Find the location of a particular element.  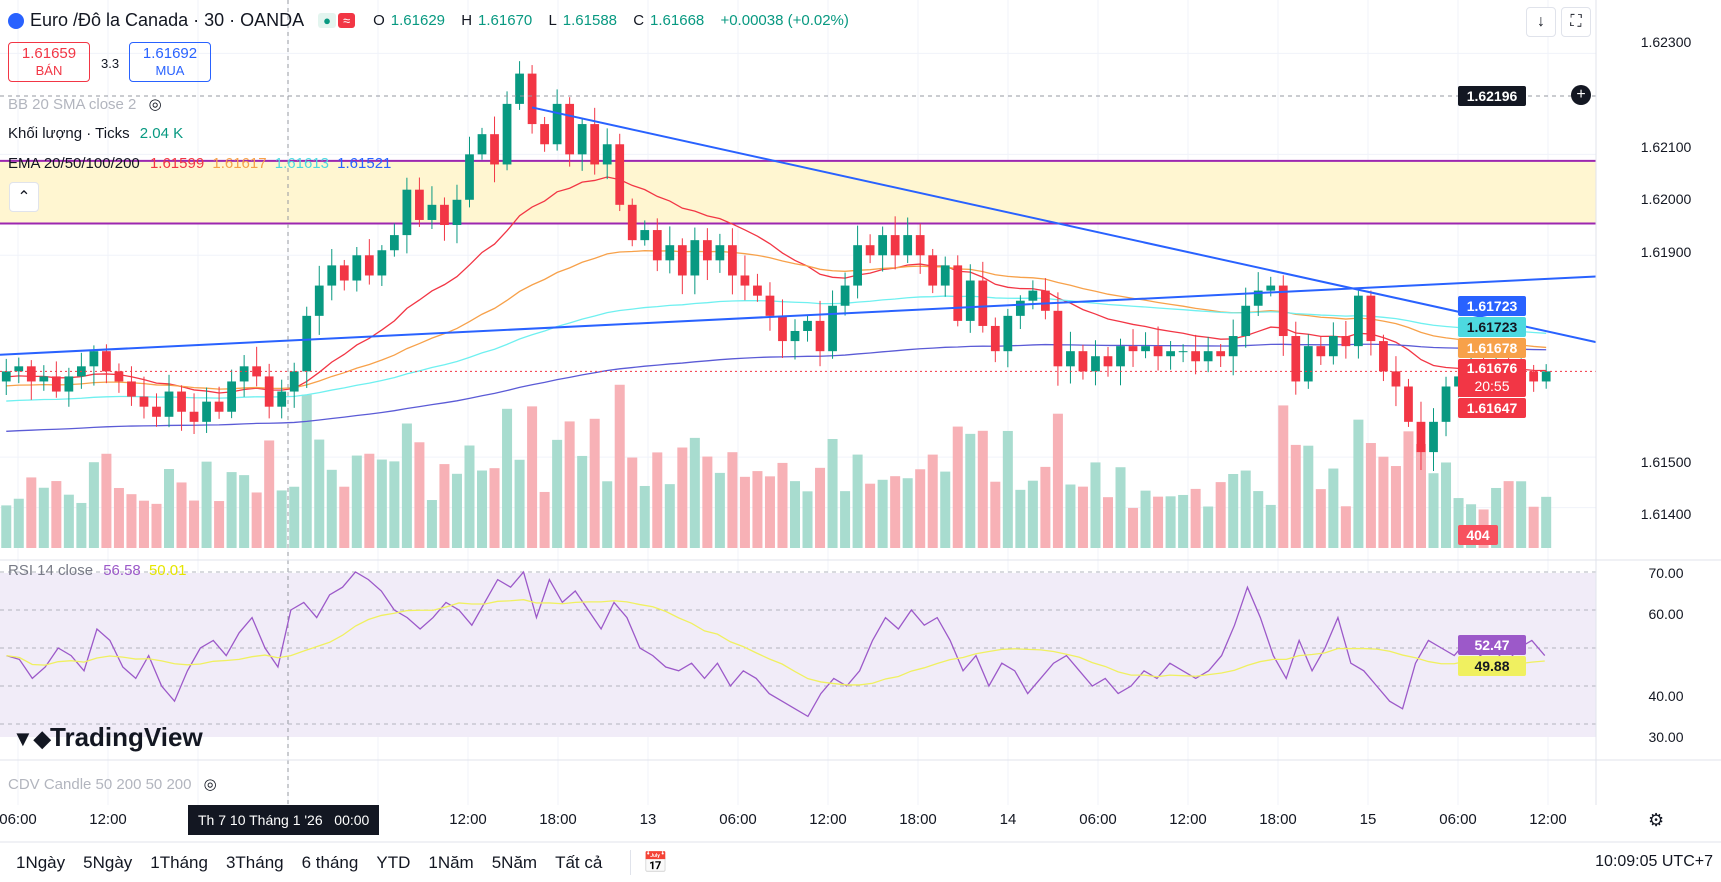

volume-tag: 404 is located at coordinates (1478, 535).